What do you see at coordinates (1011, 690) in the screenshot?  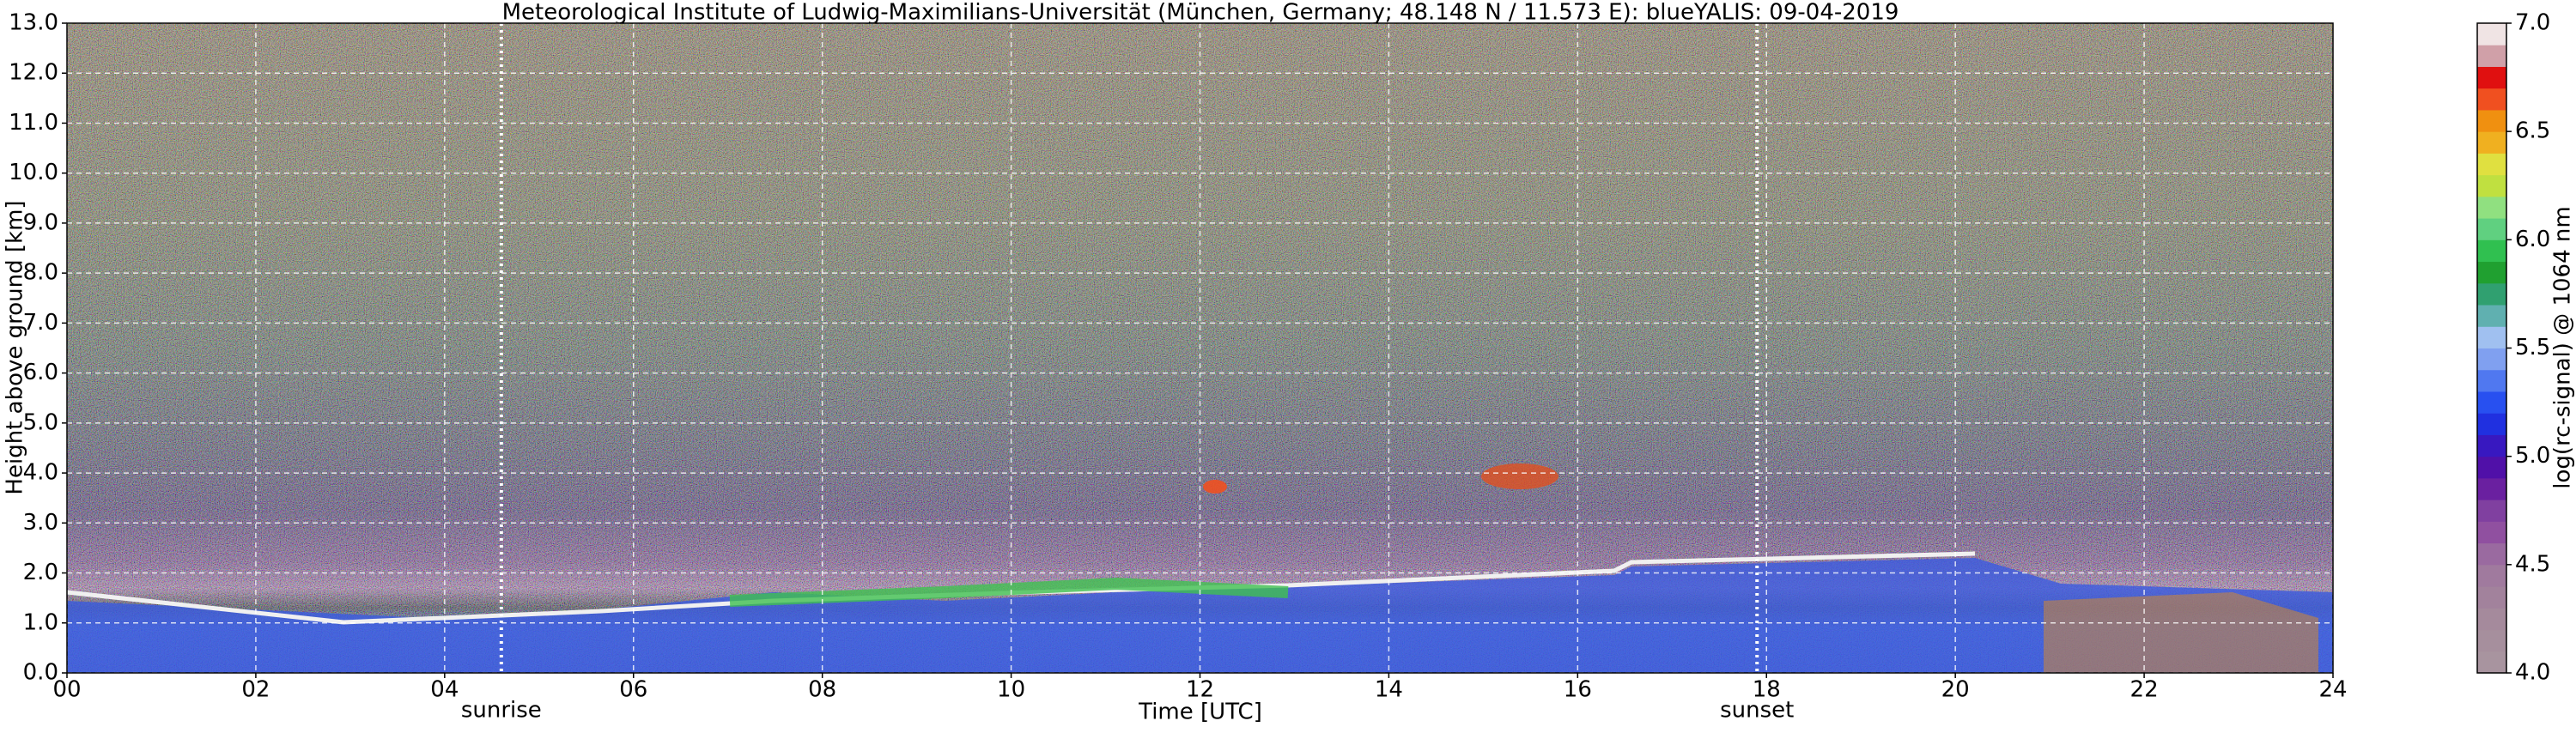 I see `x-tick-label: 10` at bounding box center [1011, 690].